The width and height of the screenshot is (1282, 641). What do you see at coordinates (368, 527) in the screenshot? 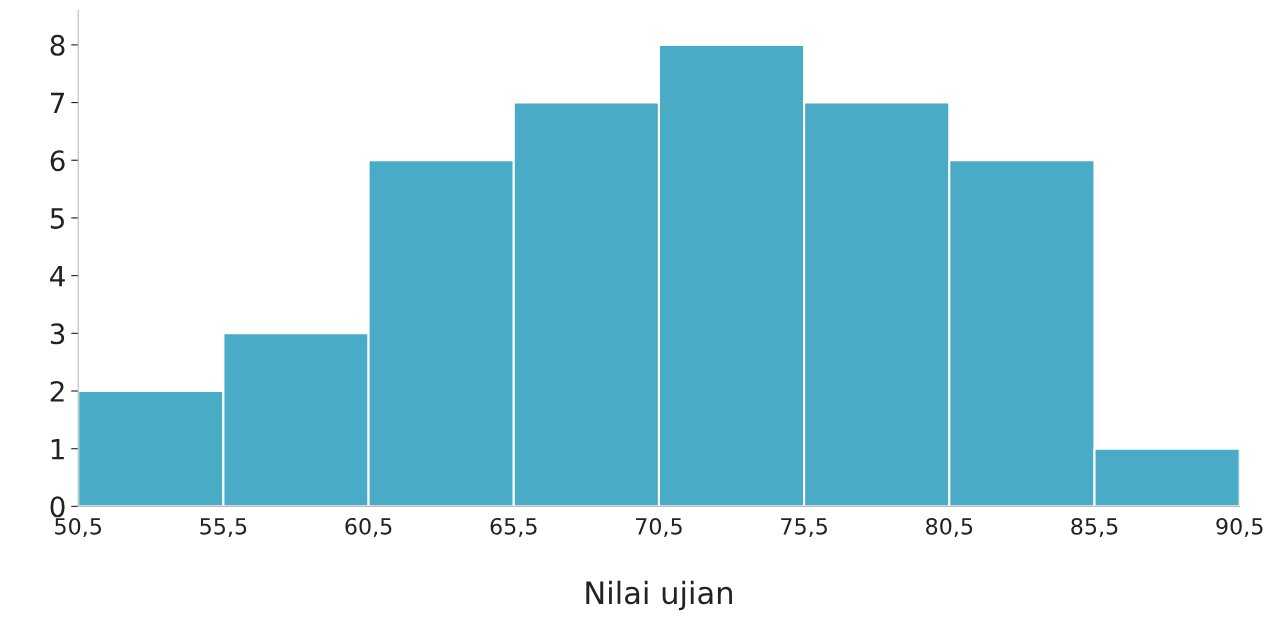
I see `x-tick-label: 60,5` at bounding box center [368, 527].